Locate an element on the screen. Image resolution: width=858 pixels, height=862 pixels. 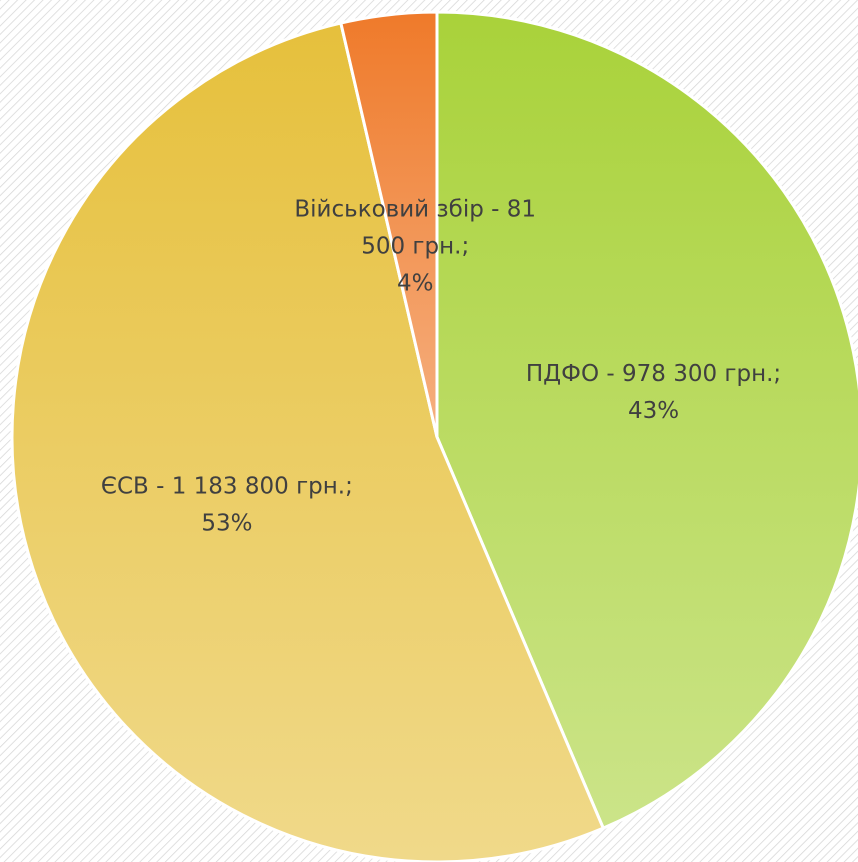
data-label: ЄСВ - 1 183 800 грн.; is located at coordinates (227, 486).